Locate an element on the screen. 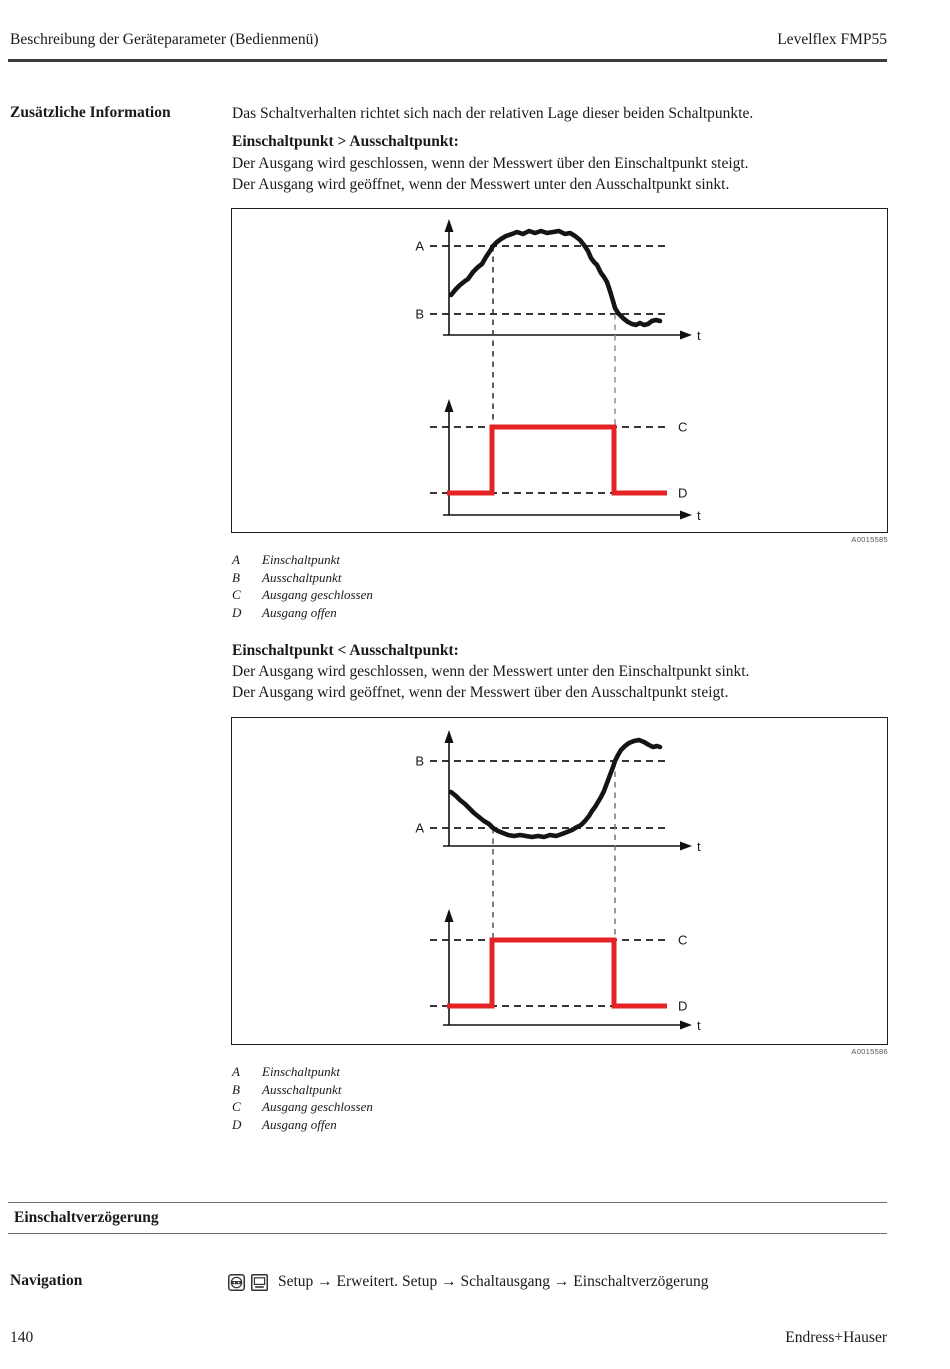 This screenshot has height=1369, width=950. fig2-measured-value-plot: t B A is located at coordinates (558, 835).